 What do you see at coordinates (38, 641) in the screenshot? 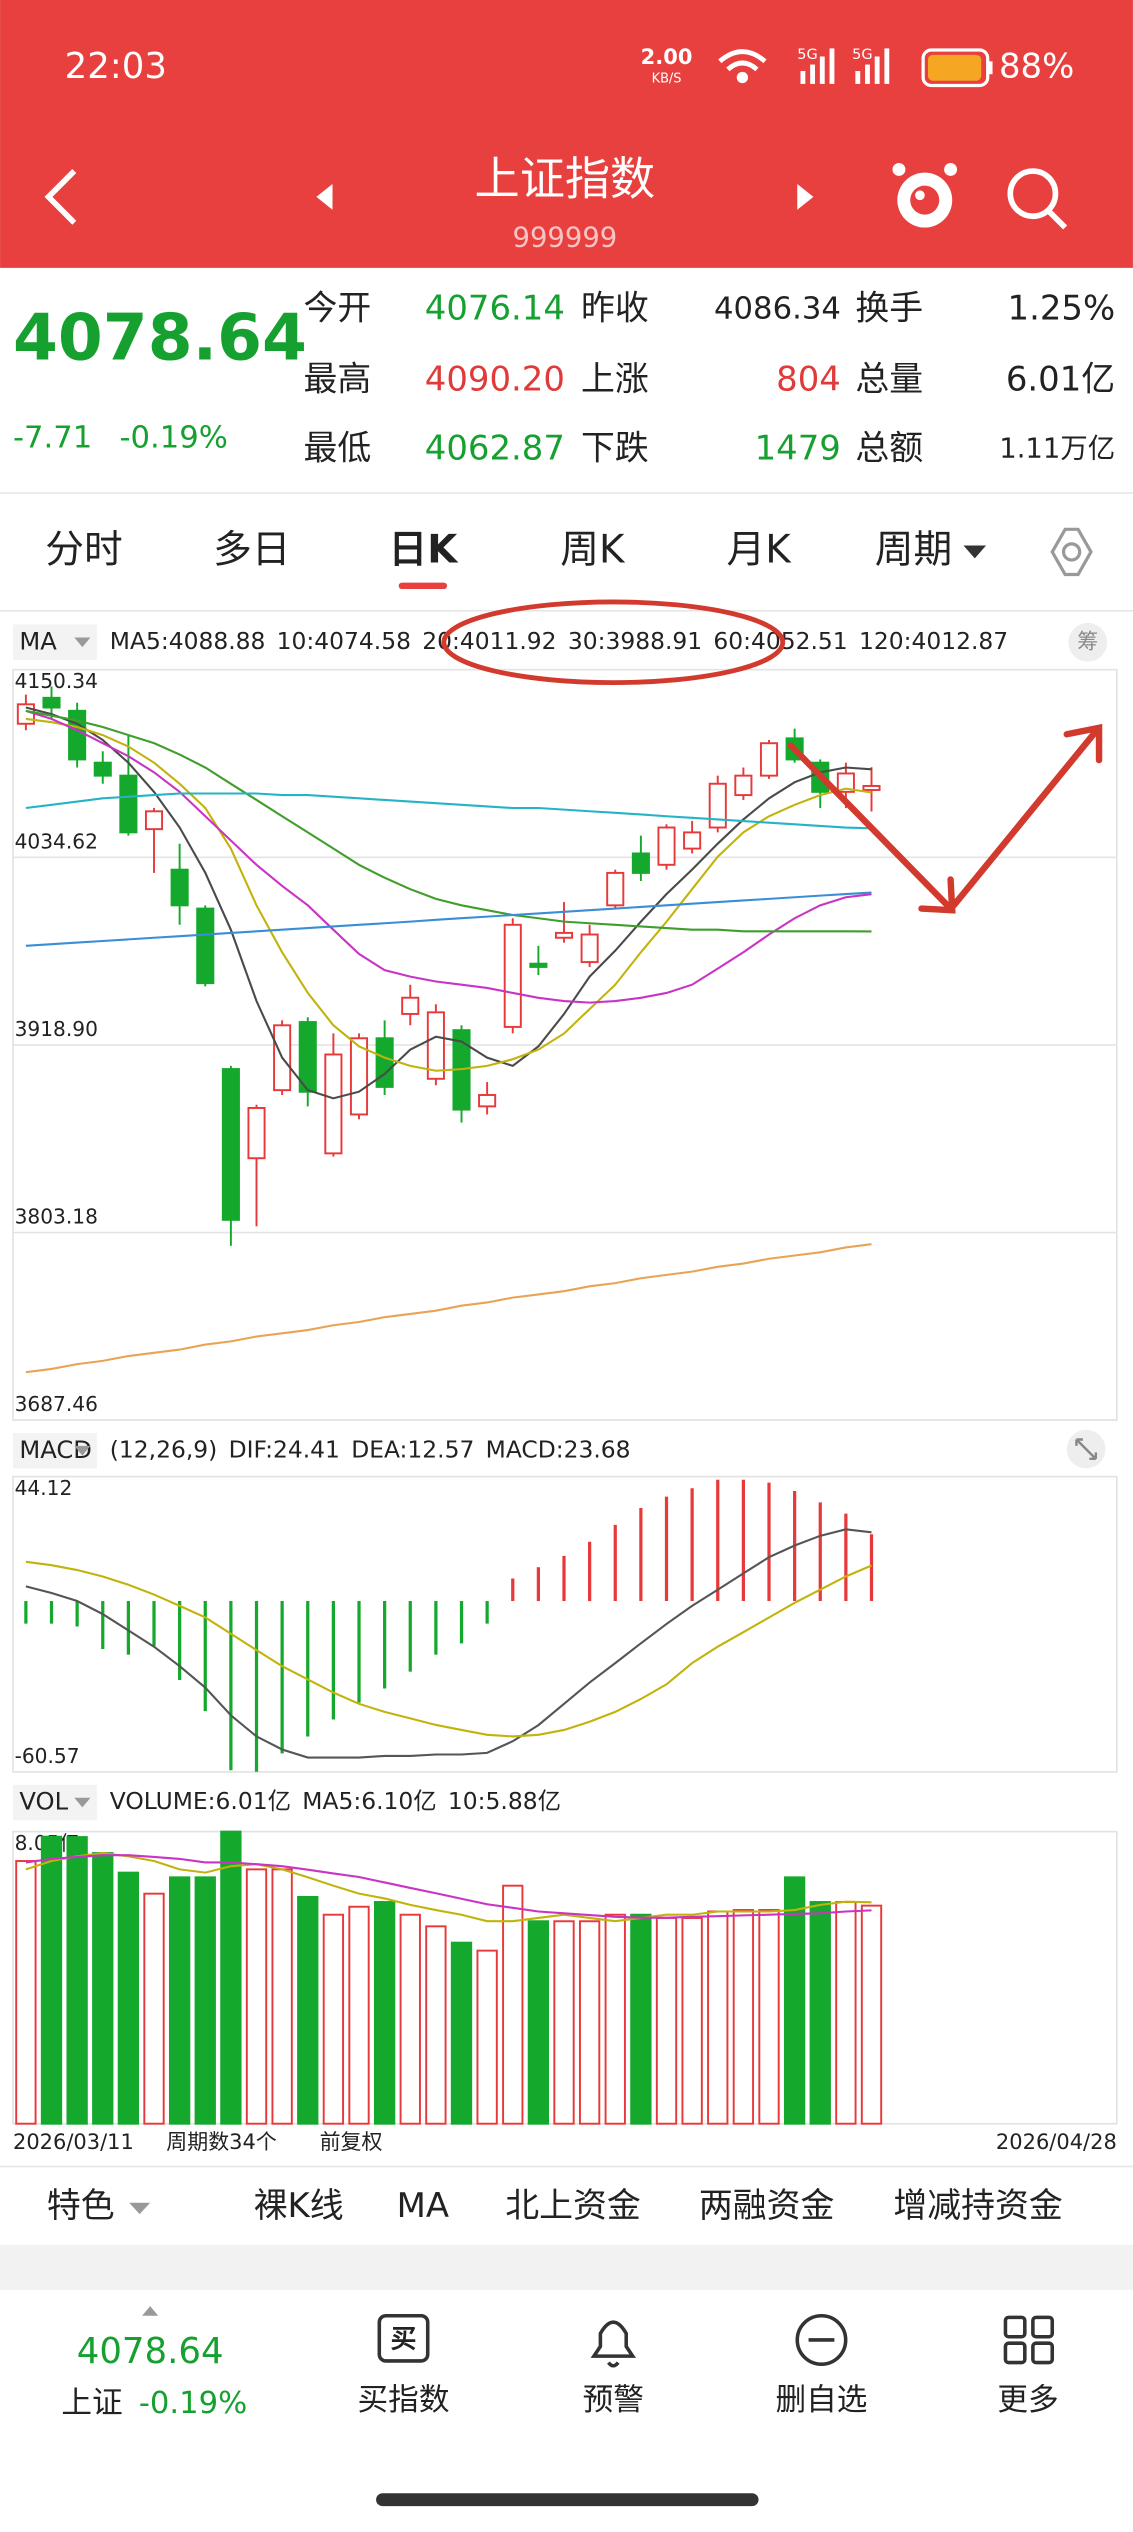
I see `indicator-name: MA` at bounding box center [38, 641].